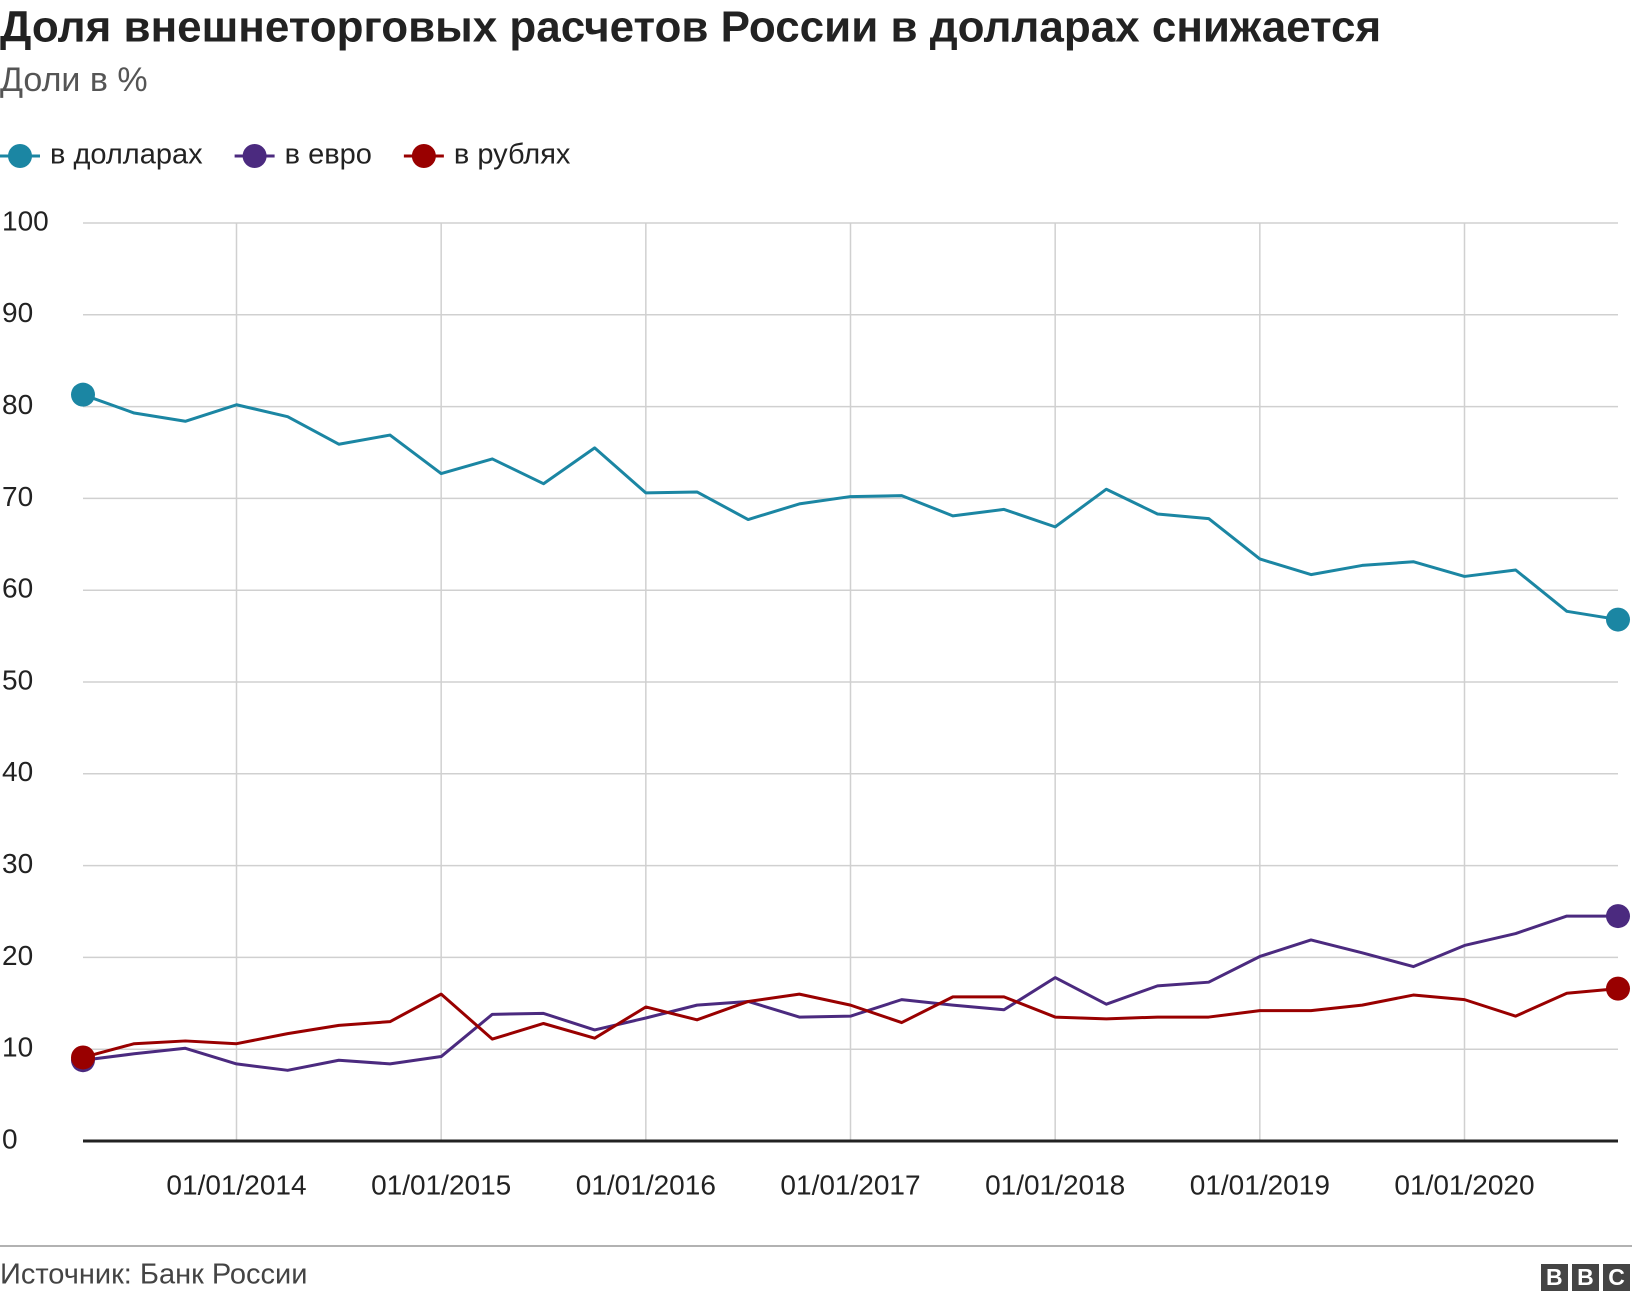 This screenshot has width=1632, height=1307. Describe the element at coordinates (17, 588) in the screenshot. I see `y-tick-label: 60` at that location.